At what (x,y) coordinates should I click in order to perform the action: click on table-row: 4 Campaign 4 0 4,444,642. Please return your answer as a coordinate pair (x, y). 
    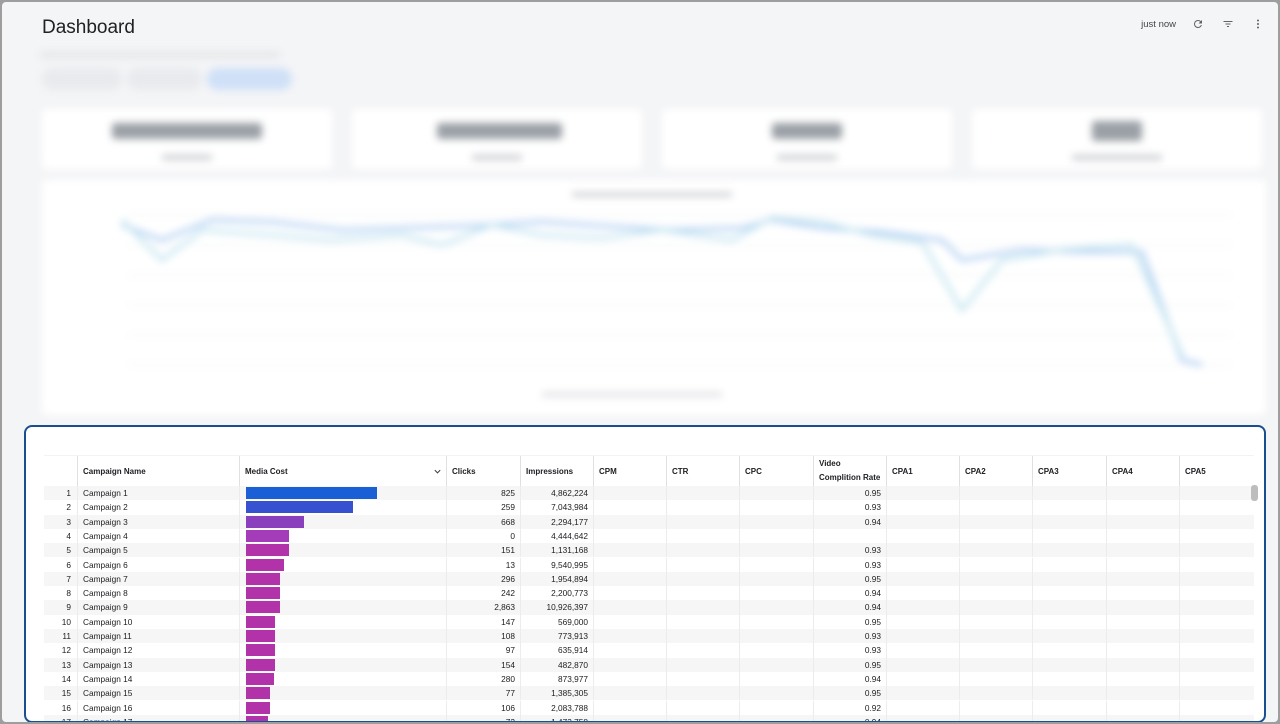
    Looking at the image, I should click on (649, 536).